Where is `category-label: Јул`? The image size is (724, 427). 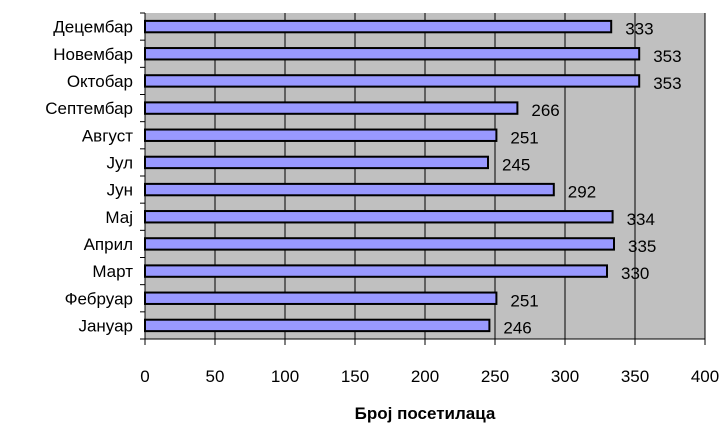 category-label: Јул is located at coordinates (119, 162).